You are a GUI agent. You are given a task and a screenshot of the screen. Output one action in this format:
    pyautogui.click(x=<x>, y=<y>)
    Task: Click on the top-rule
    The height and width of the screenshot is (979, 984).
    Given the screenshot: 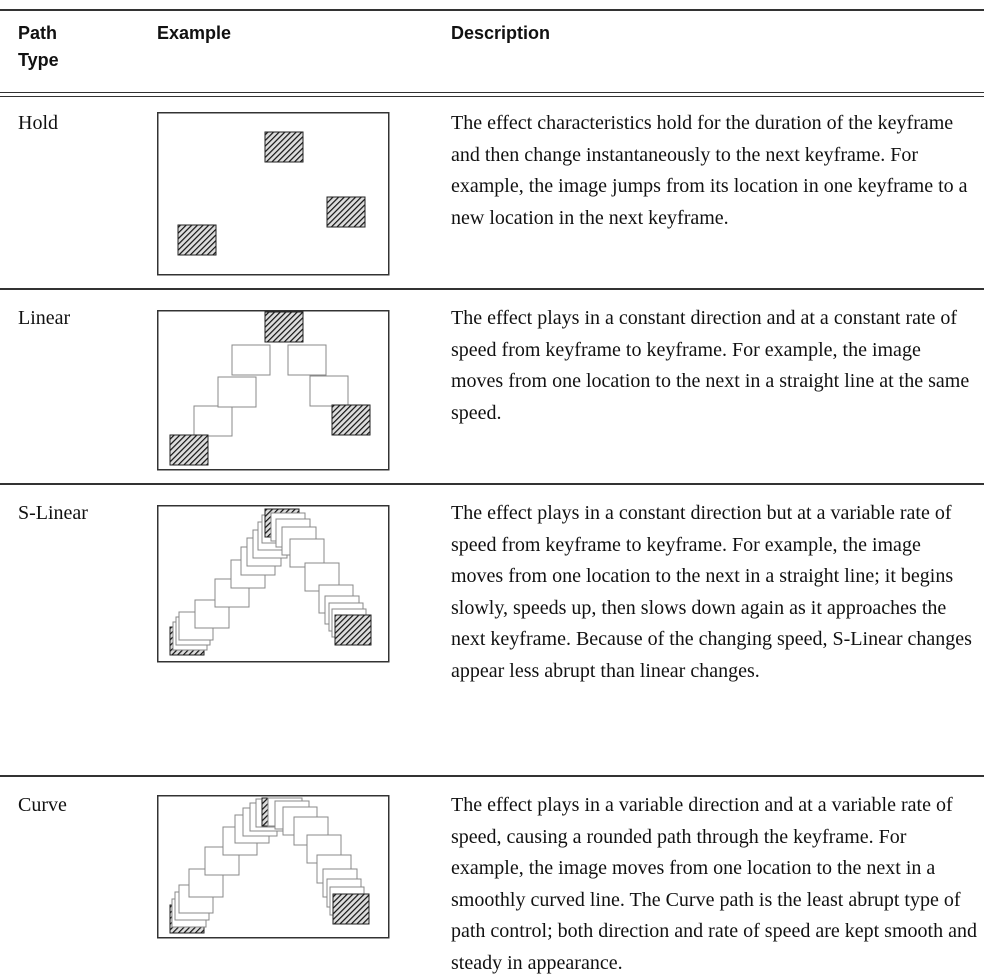 What is the action you would take?
    pyautogui.click(x=492, y=10)
    